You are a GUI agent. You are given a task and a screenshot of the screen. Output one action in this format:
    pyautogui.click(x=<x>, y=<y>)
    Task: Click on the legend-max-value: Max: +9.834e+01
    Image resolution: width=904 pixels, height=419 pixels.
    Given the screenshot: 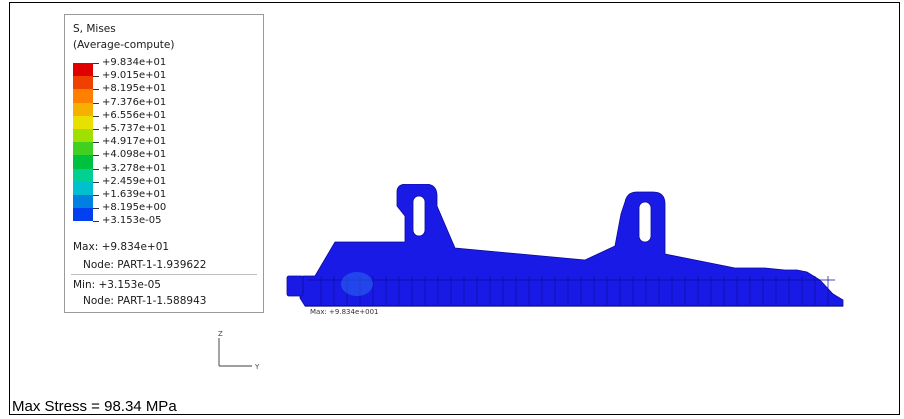 What is the action you would take?
    pyautogui.click(x=121, y=247)
    